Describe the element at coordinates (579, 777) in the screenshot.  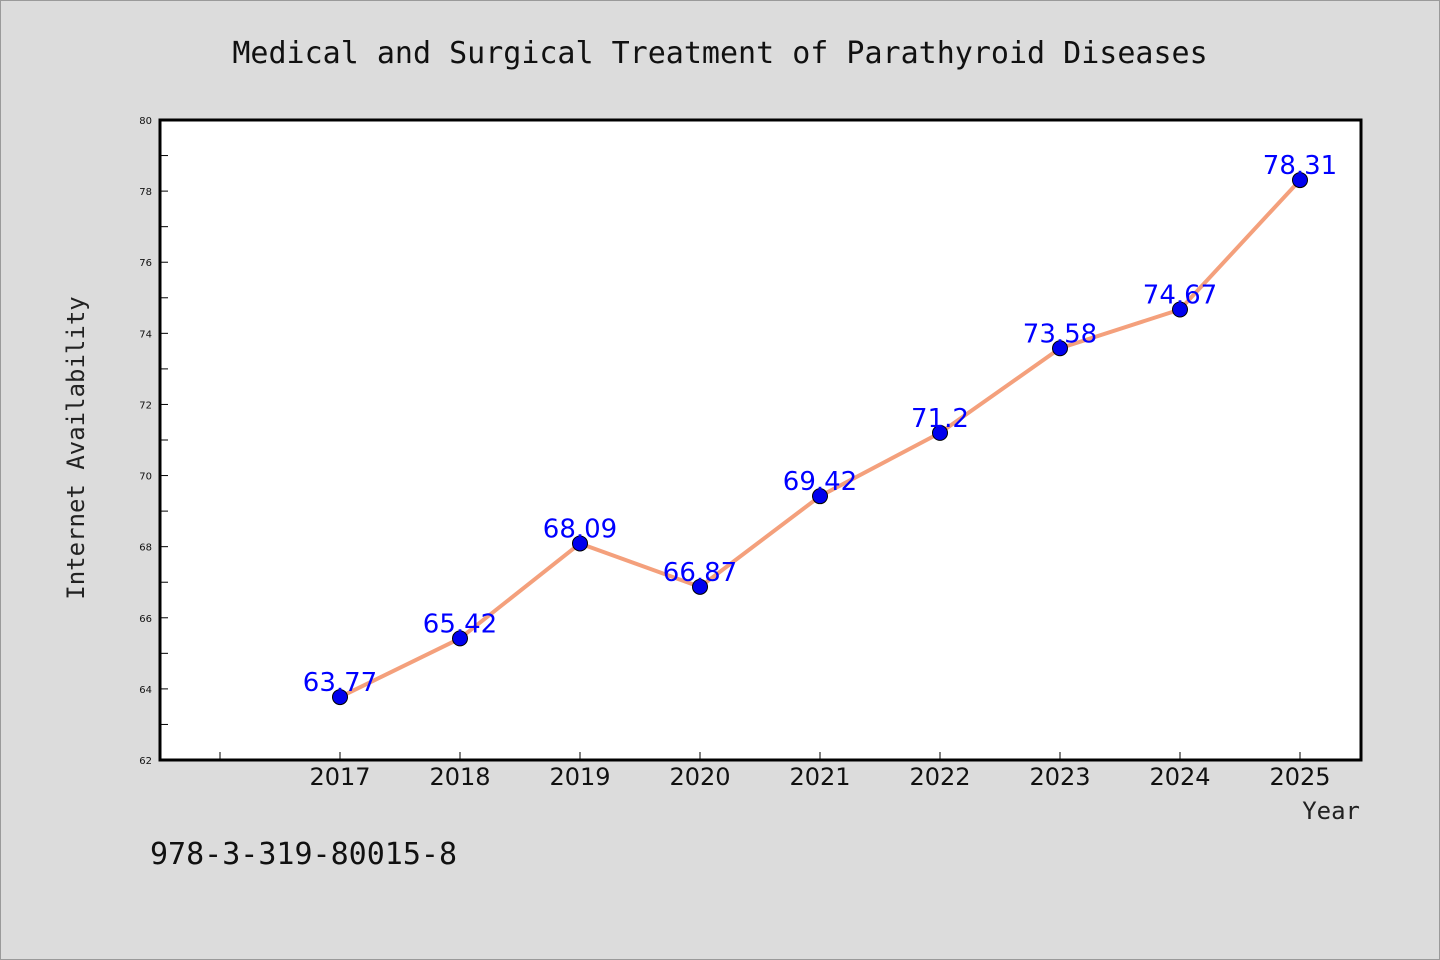
I see `x-tick-label: 2019` at that location.